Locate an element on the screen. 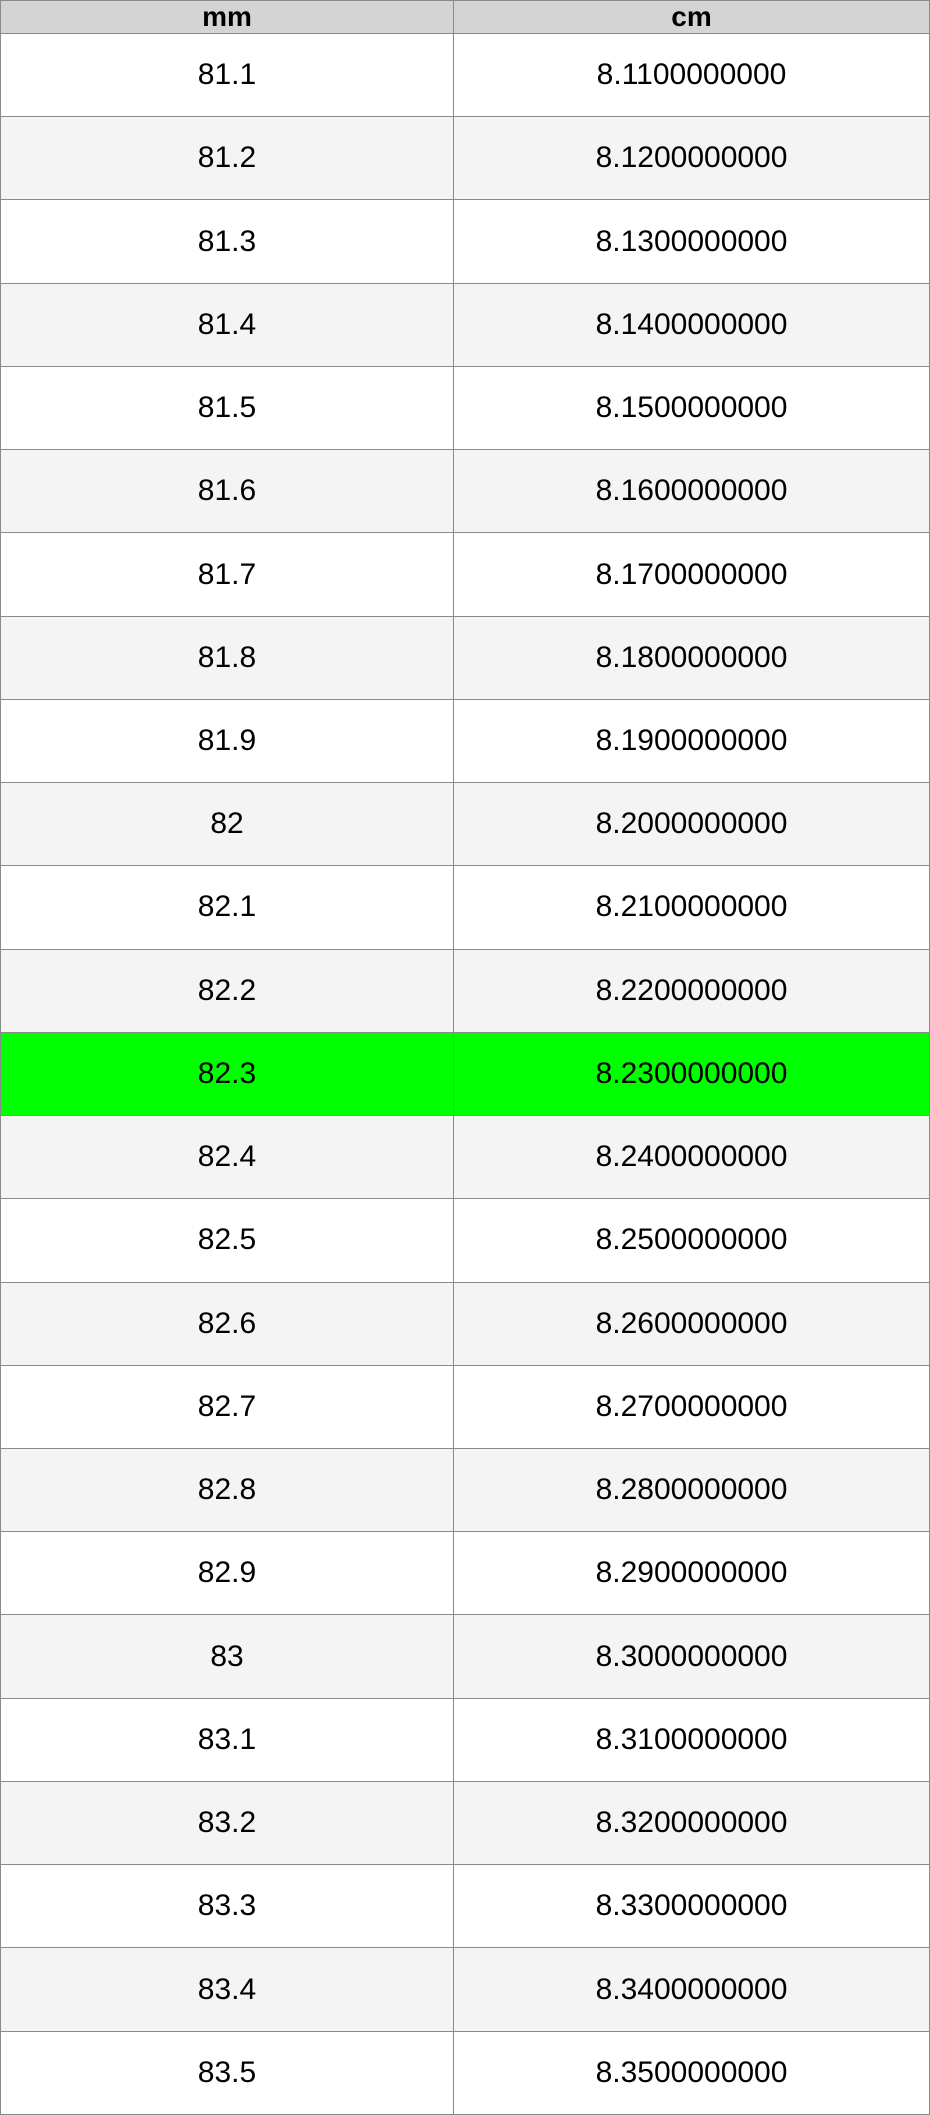 Image resolution: width=930 pixels, height=2115 pixels. table-row: 81.6 8.1600000000 is located at coordinates (465, 491).